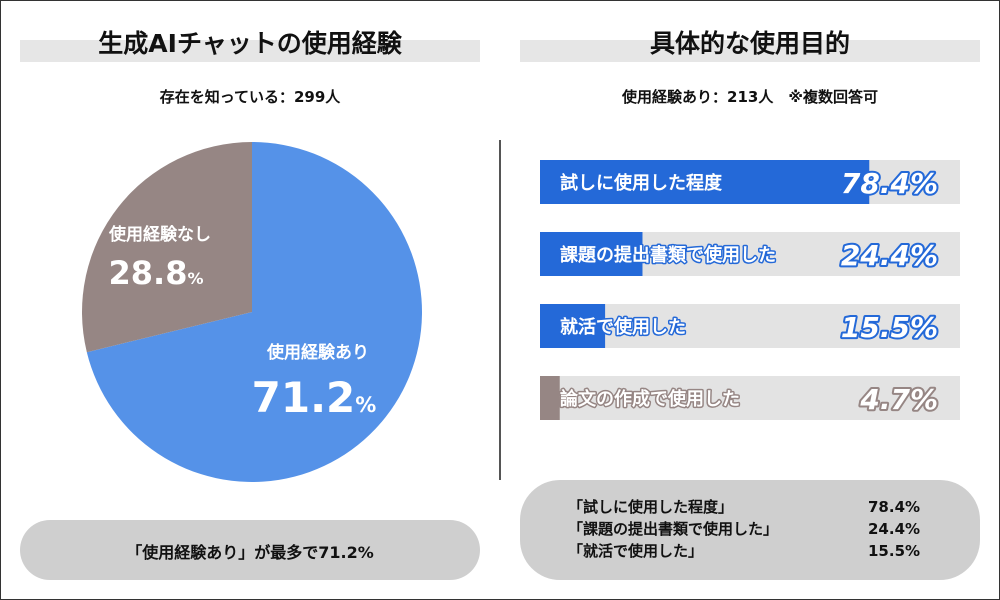 The image size is (1000, 600). I want to click on pie-slice-label: 使用経験なし, so click(159, 234).